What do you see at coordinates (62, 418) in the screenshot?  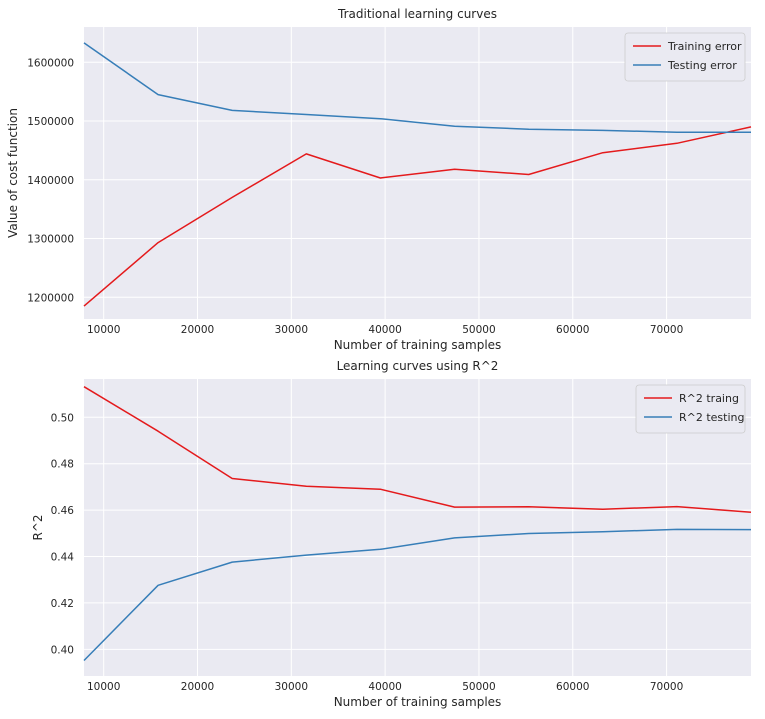 I see `y-tick-label: 0.50` at bounding box center [62, 418].